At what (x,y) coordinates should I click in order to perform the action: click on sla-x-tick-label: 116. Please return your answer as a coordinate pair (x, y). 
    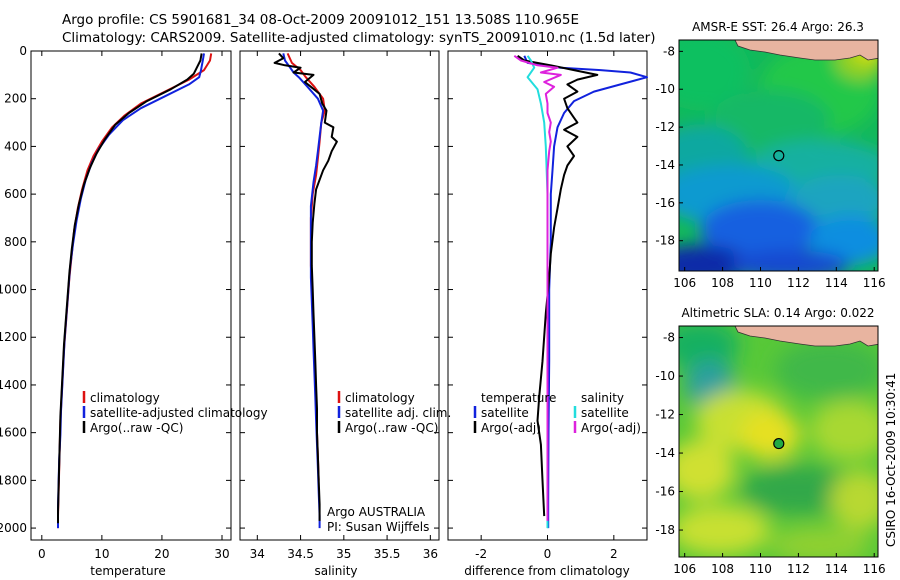
    Looking at the image, I should click on (874, 569).